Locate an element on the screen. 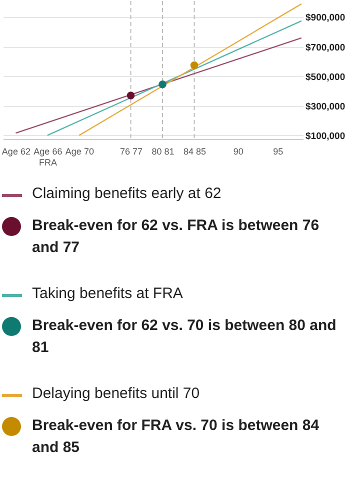 This screenshot has width=353, height=498. y-tick-label: $300,000 is located at coordinates (326, 106).